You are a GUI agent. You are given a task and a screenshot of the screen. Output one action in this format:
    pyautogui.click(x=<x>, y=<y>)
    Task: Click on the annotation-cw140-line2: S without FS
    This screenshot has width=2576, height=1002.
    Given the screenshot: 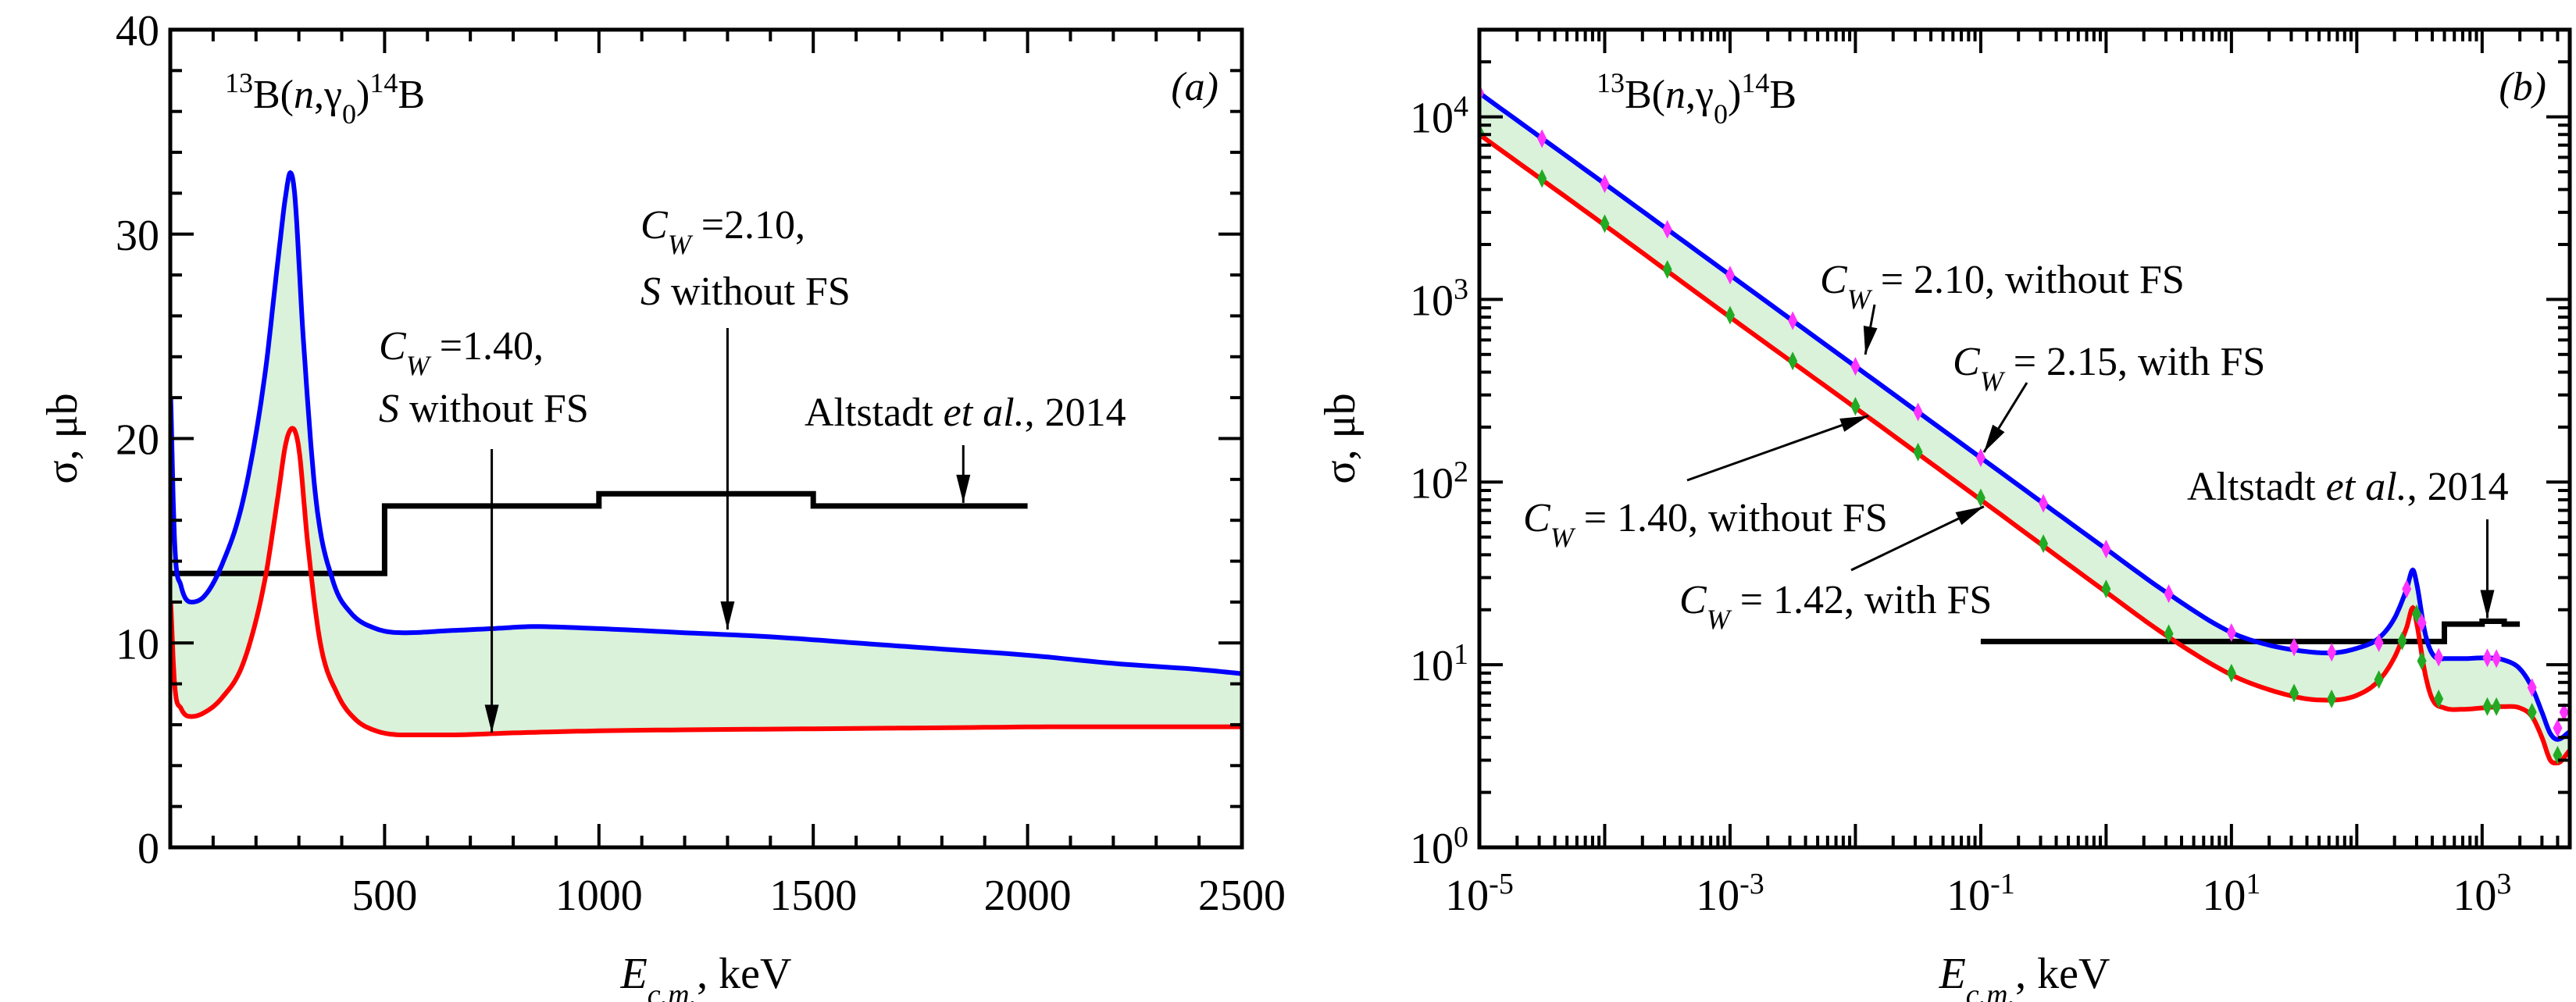 What is the action you would take?
    pyautogui.click(x=484, y=409)
    